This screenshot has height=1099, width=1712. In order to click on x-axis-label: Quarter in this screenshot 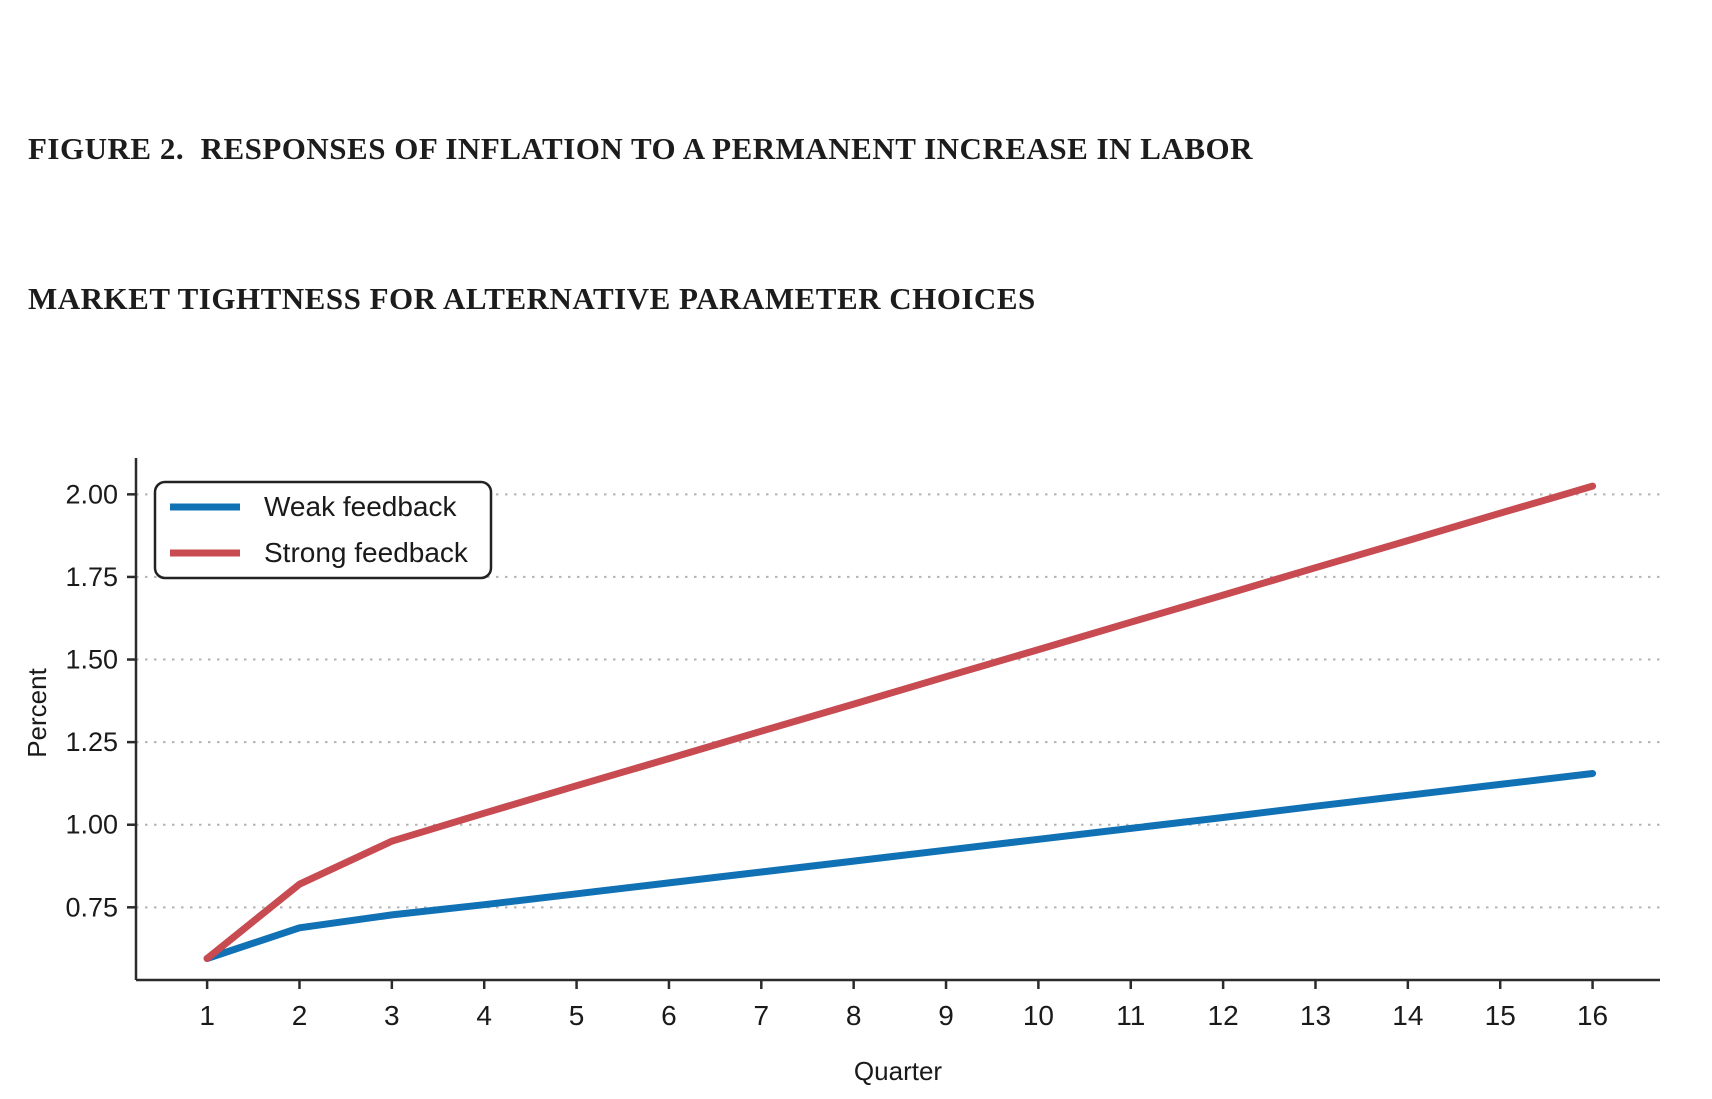, I will do `click(898, 1071)`.